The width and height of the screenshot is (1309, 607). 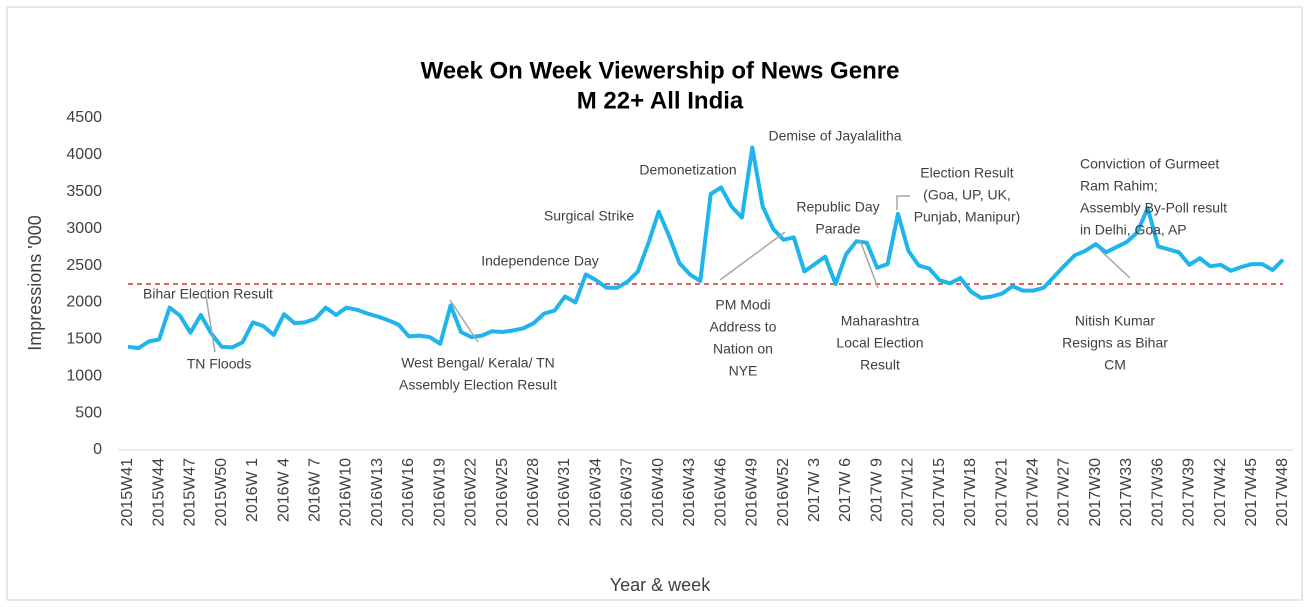 I want to click on x-tick-label: 2016W22, so click(x=471, y=492).